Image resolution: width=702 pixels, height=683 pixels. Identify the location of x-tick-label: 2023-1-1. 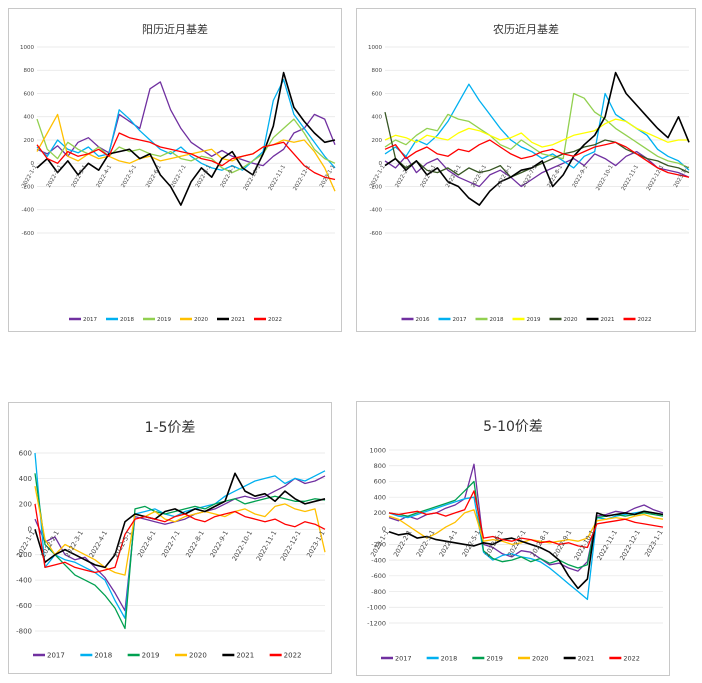
(654, 544).